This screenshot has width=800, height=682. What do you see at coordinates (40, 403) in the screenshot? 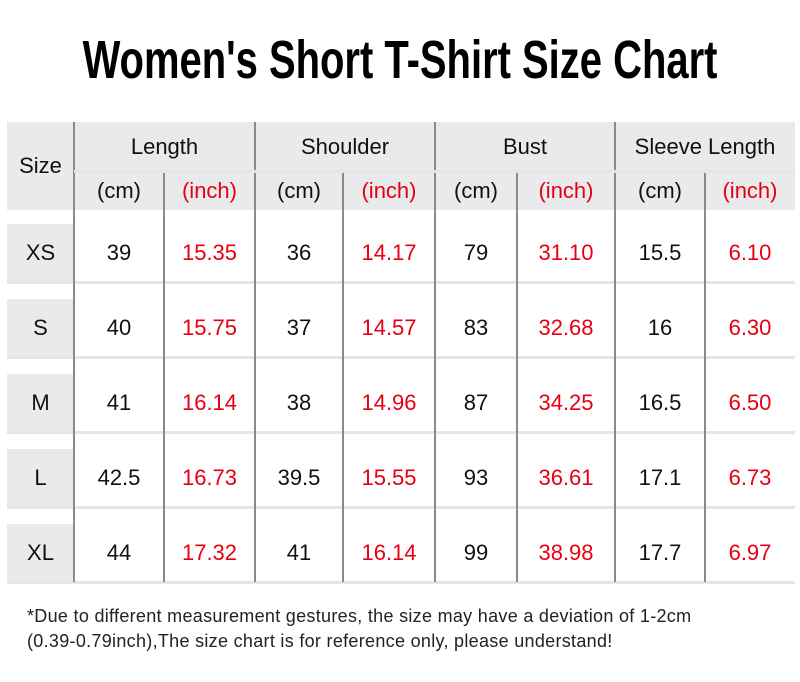
I see `size-label: M` at bounding box center [40, 403].